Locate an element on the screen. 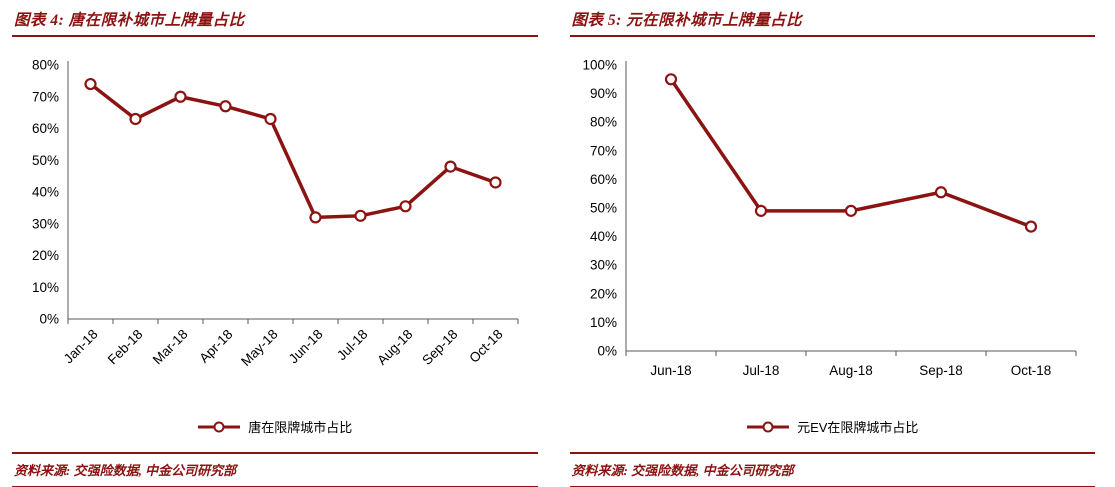 Image resolution: width=1115 pixels, height=487 pixels. chart-title-tang: 图表 4: 唐在限补城市上牌量占比 is located at coordinates (275, 21).